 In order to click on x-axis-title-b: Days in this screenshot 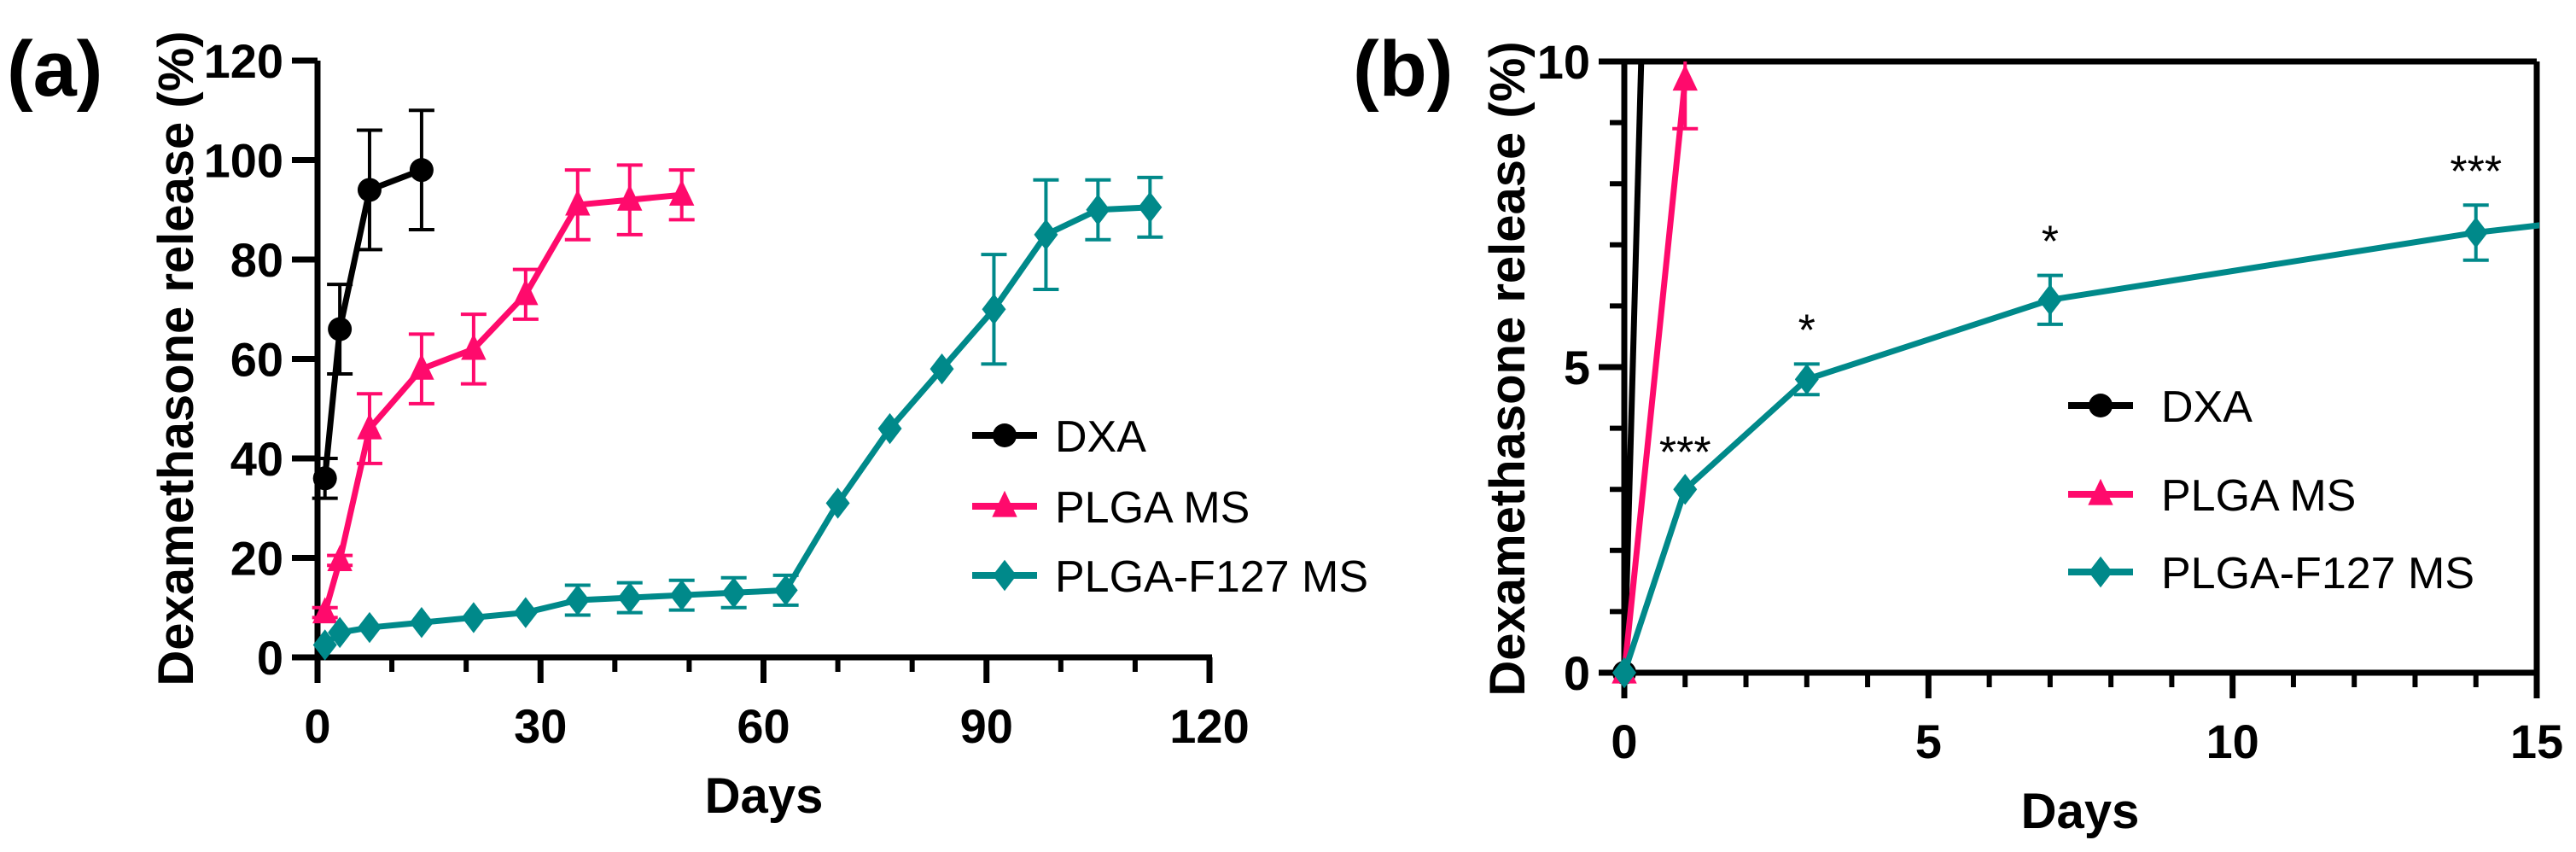, I will do `click(2080, 811)`.